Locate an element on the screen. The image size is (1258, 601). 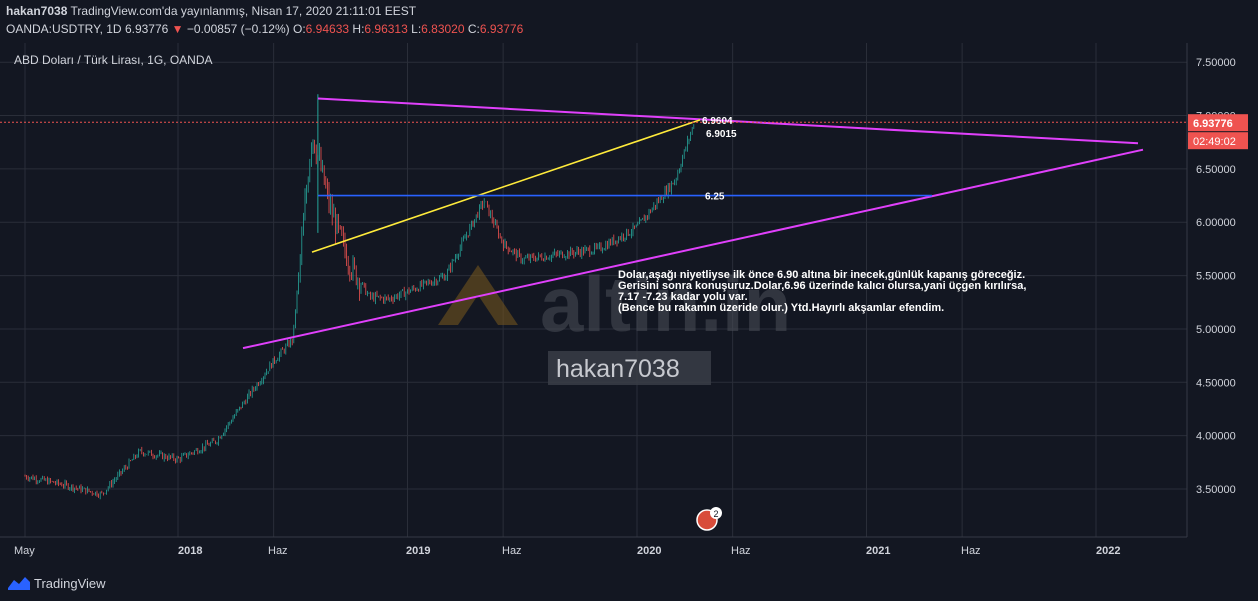
yellow-trend-line is located at coordinates (506, 186).